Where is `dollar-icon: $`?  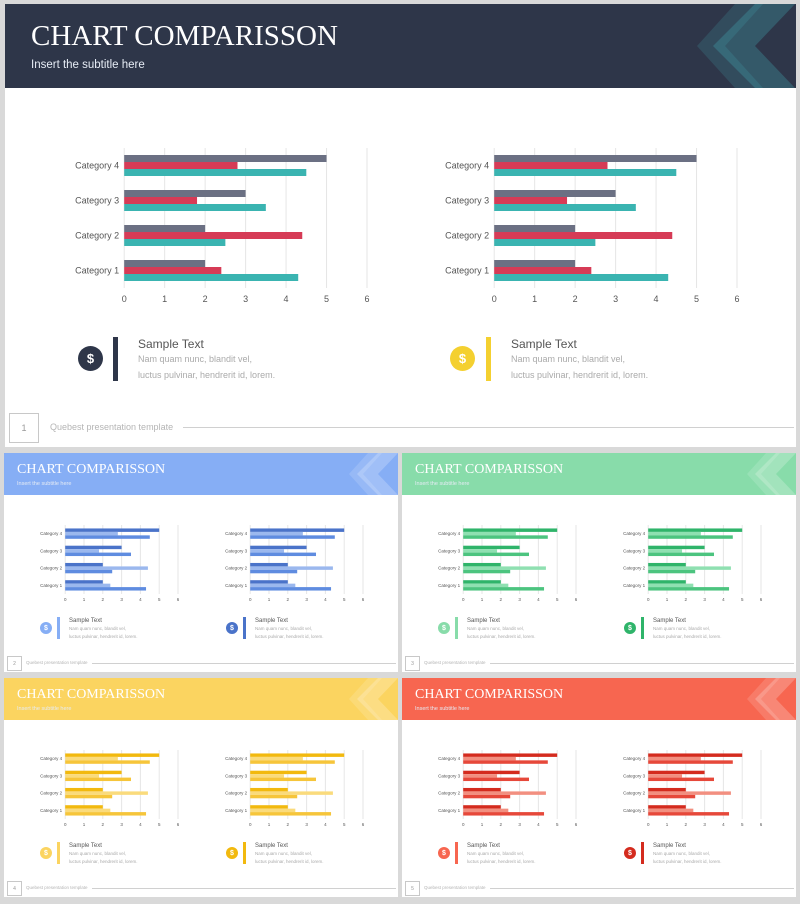 dollar-icon: $ is located at coordinates (46, 628).